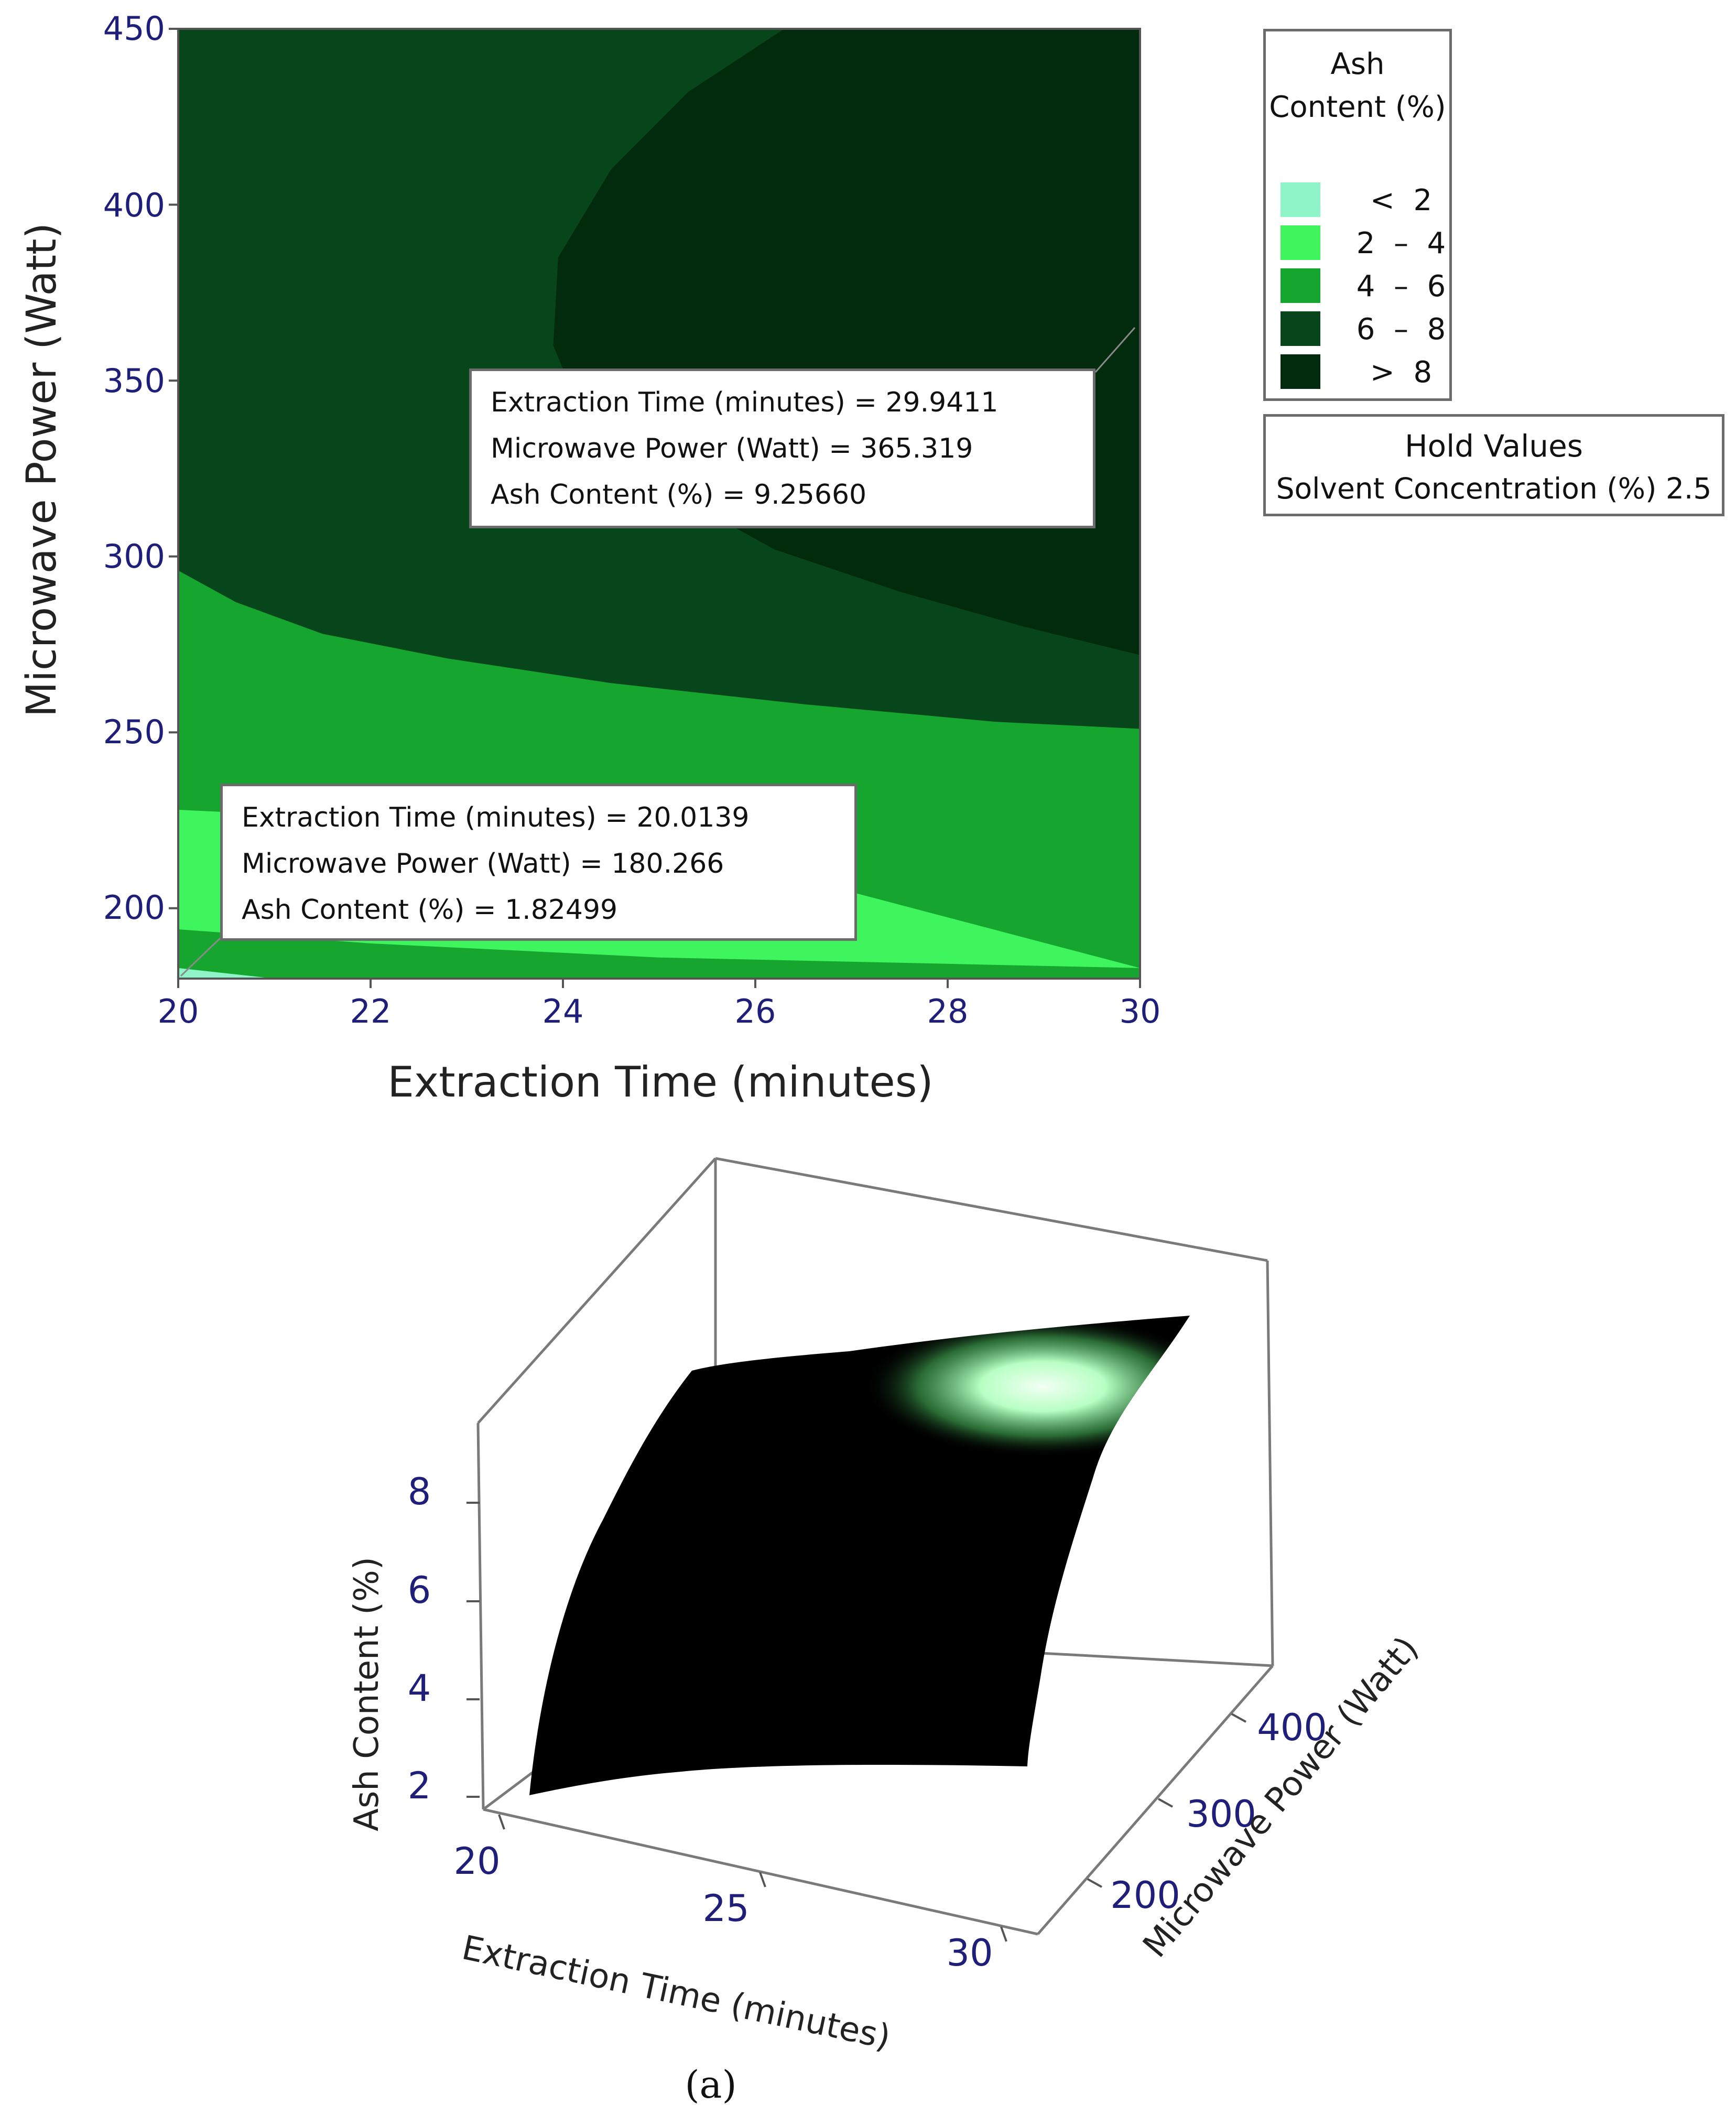 Image resolution: width=1736 pixels, height=2116 pixels. What do you see at coordinates (134, 907) in the screenshot?
I see `contour-y-tick-200: 200` at bounding box center [134, 907].